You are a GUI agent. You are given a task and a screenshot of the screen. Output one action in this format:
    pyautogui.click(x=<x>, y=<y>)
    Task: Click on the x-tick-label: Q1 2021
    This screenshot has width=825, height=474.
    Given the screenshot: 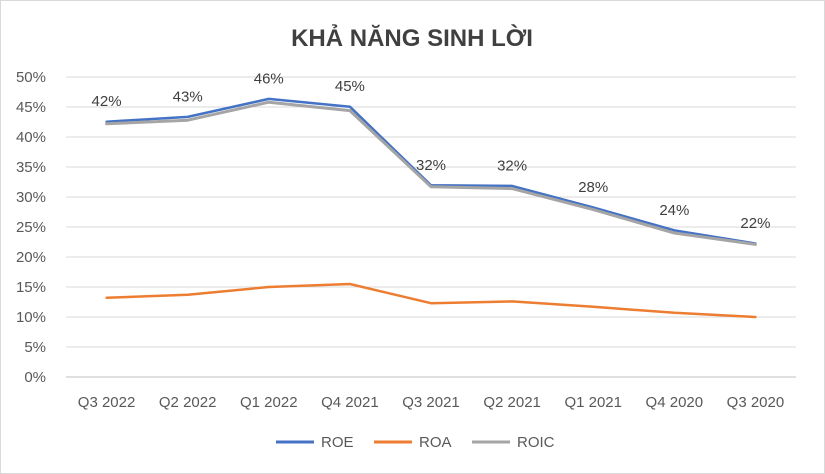 What is the action you would take?
    pyautogui.click(x=593, y=402)
    